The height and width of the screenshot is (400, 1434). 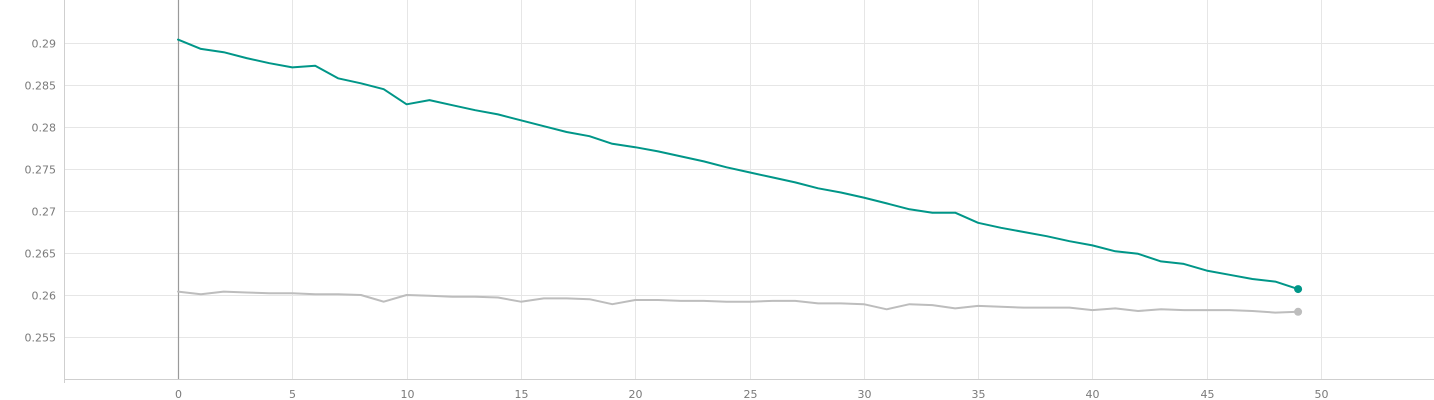 I want to click on x-tick-label: 0, so click(x=178, y=394).